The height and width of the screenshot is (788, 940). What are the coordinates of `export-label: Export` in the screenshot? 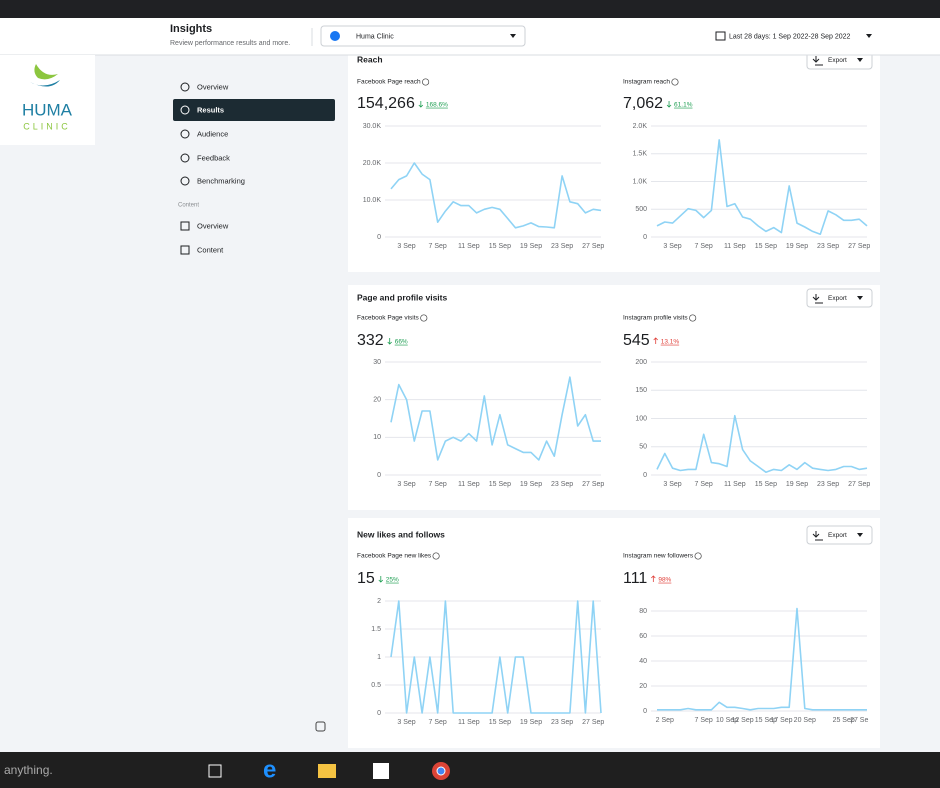 It's located at (837, 535).